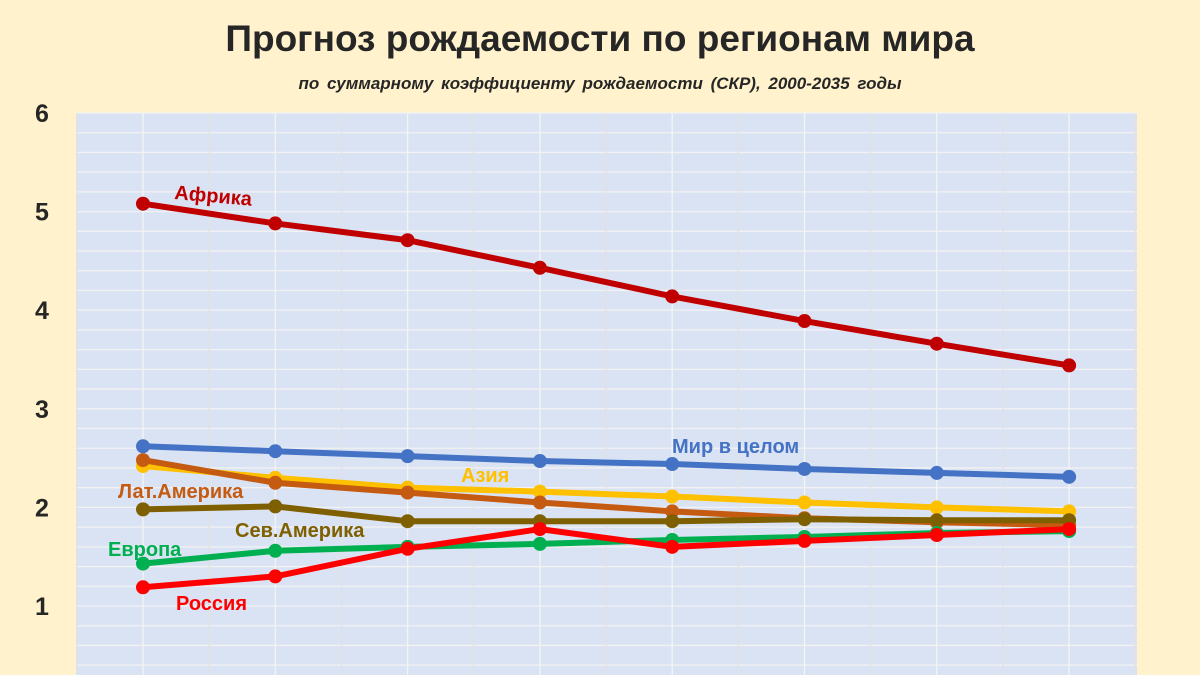 This screenshot has height=675, width=1200. What do you see at coordinates (42, 508) in the screenshot?
I see `y-tick-label: 2` at bounding box center [42, 508].